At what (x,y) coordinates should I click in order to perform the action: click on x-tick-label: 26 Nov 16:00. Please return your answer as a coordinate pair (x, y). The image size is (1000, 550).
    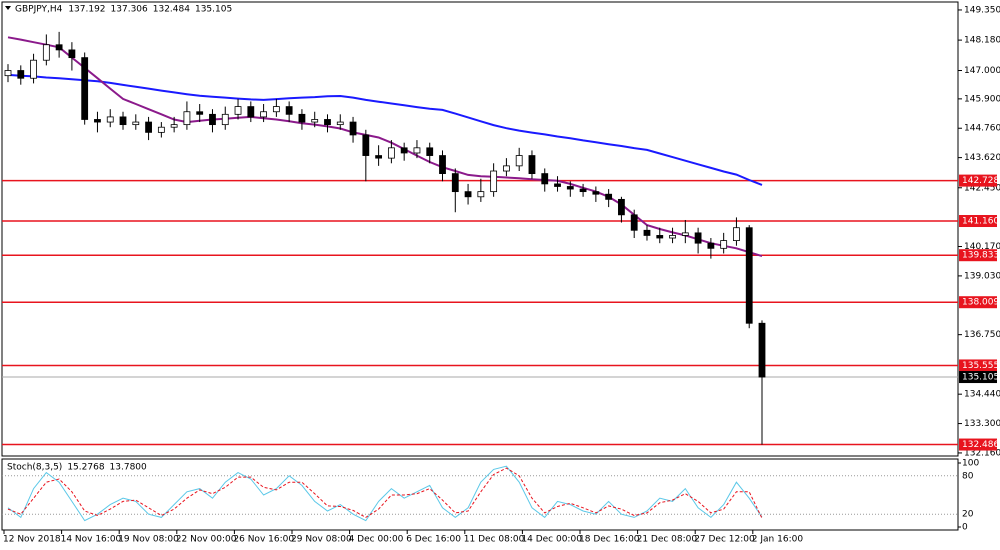
    Looking at the image, I should click on (263, 540).